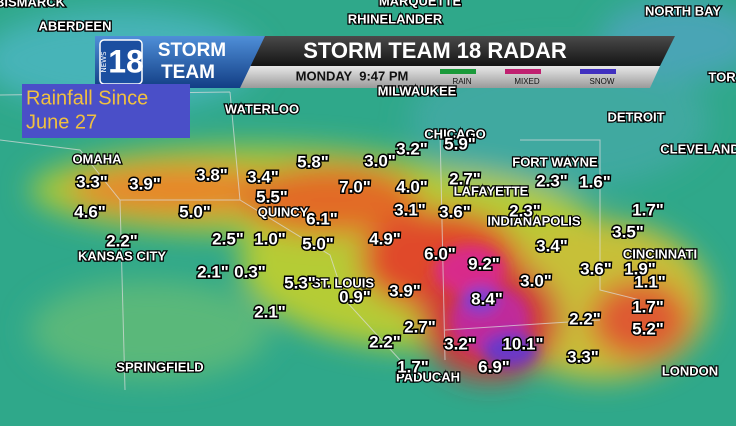  What do you see at coordinates (300, 282) in the screenshot?
I see `rainfall-total: 5.3"` at bounding box center [300, 282].